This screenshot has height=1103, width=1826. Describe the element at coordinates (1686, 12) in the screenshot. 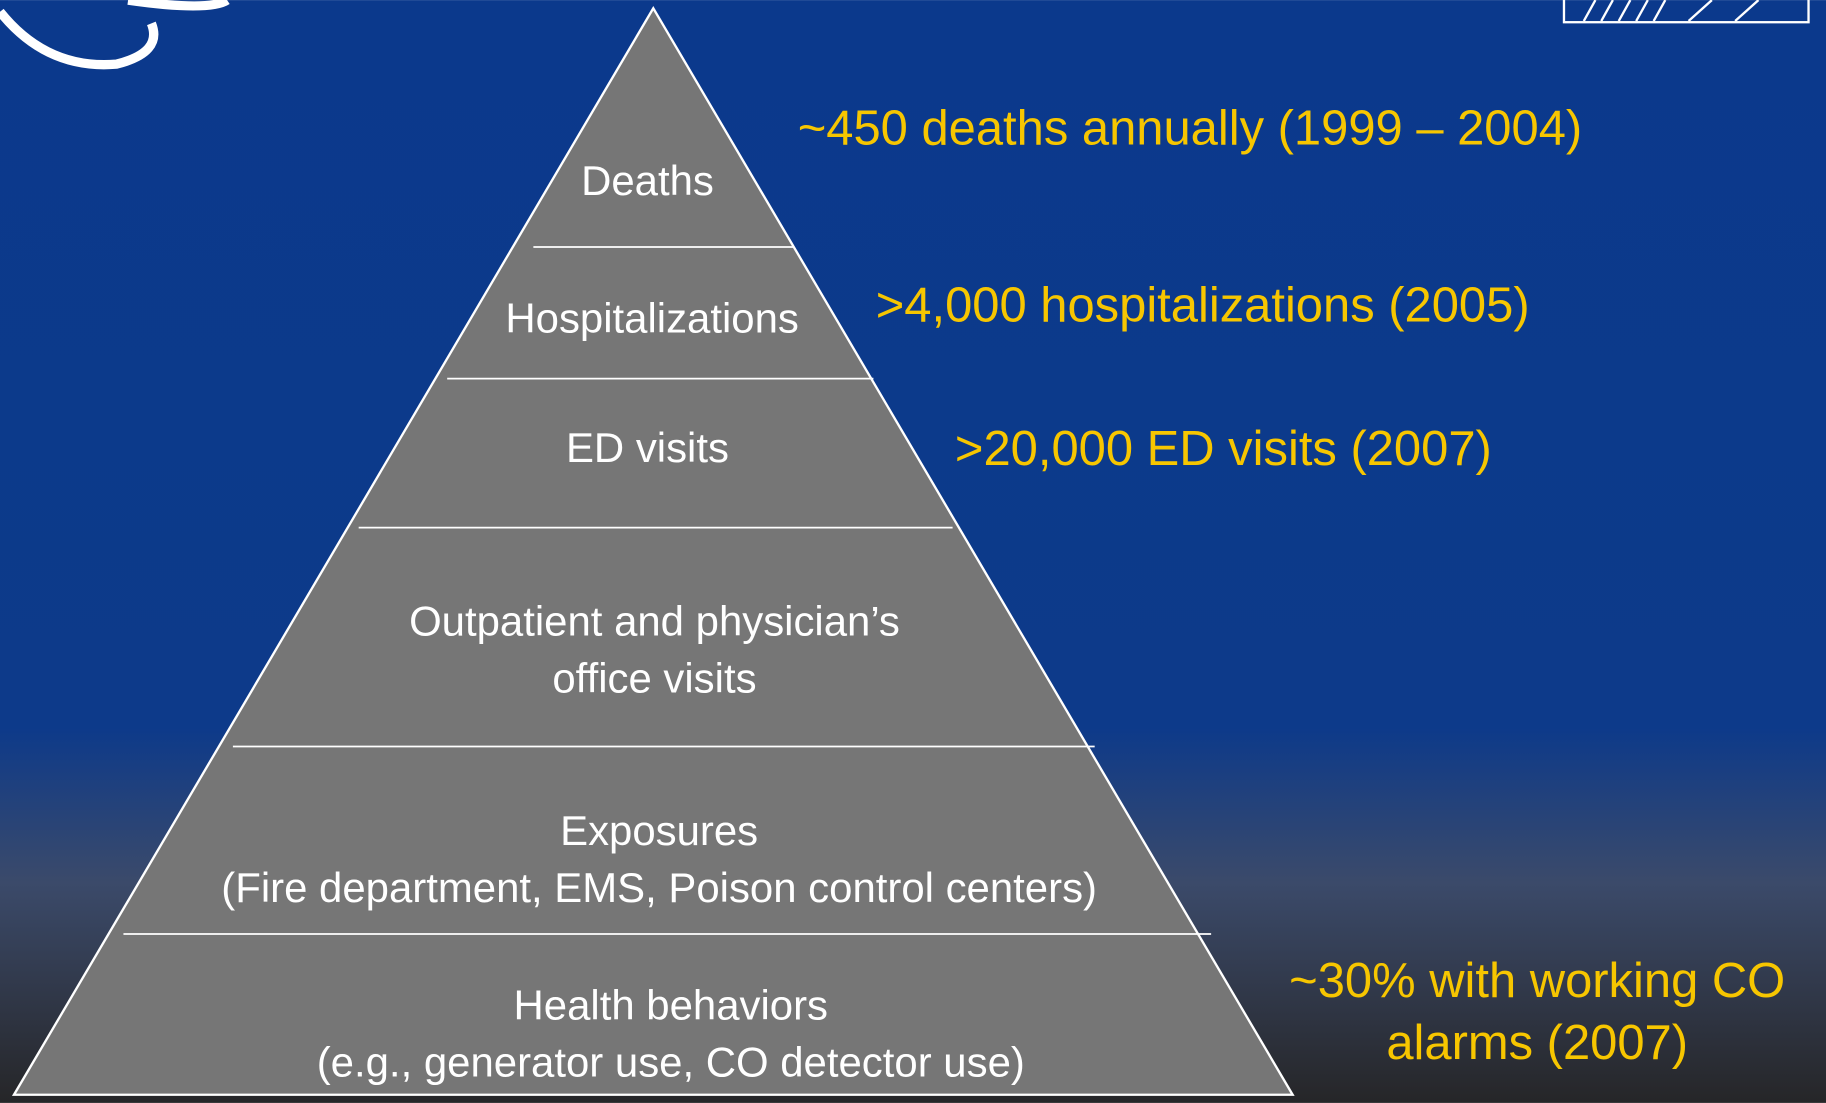

I see `cdc-logo` at that location.